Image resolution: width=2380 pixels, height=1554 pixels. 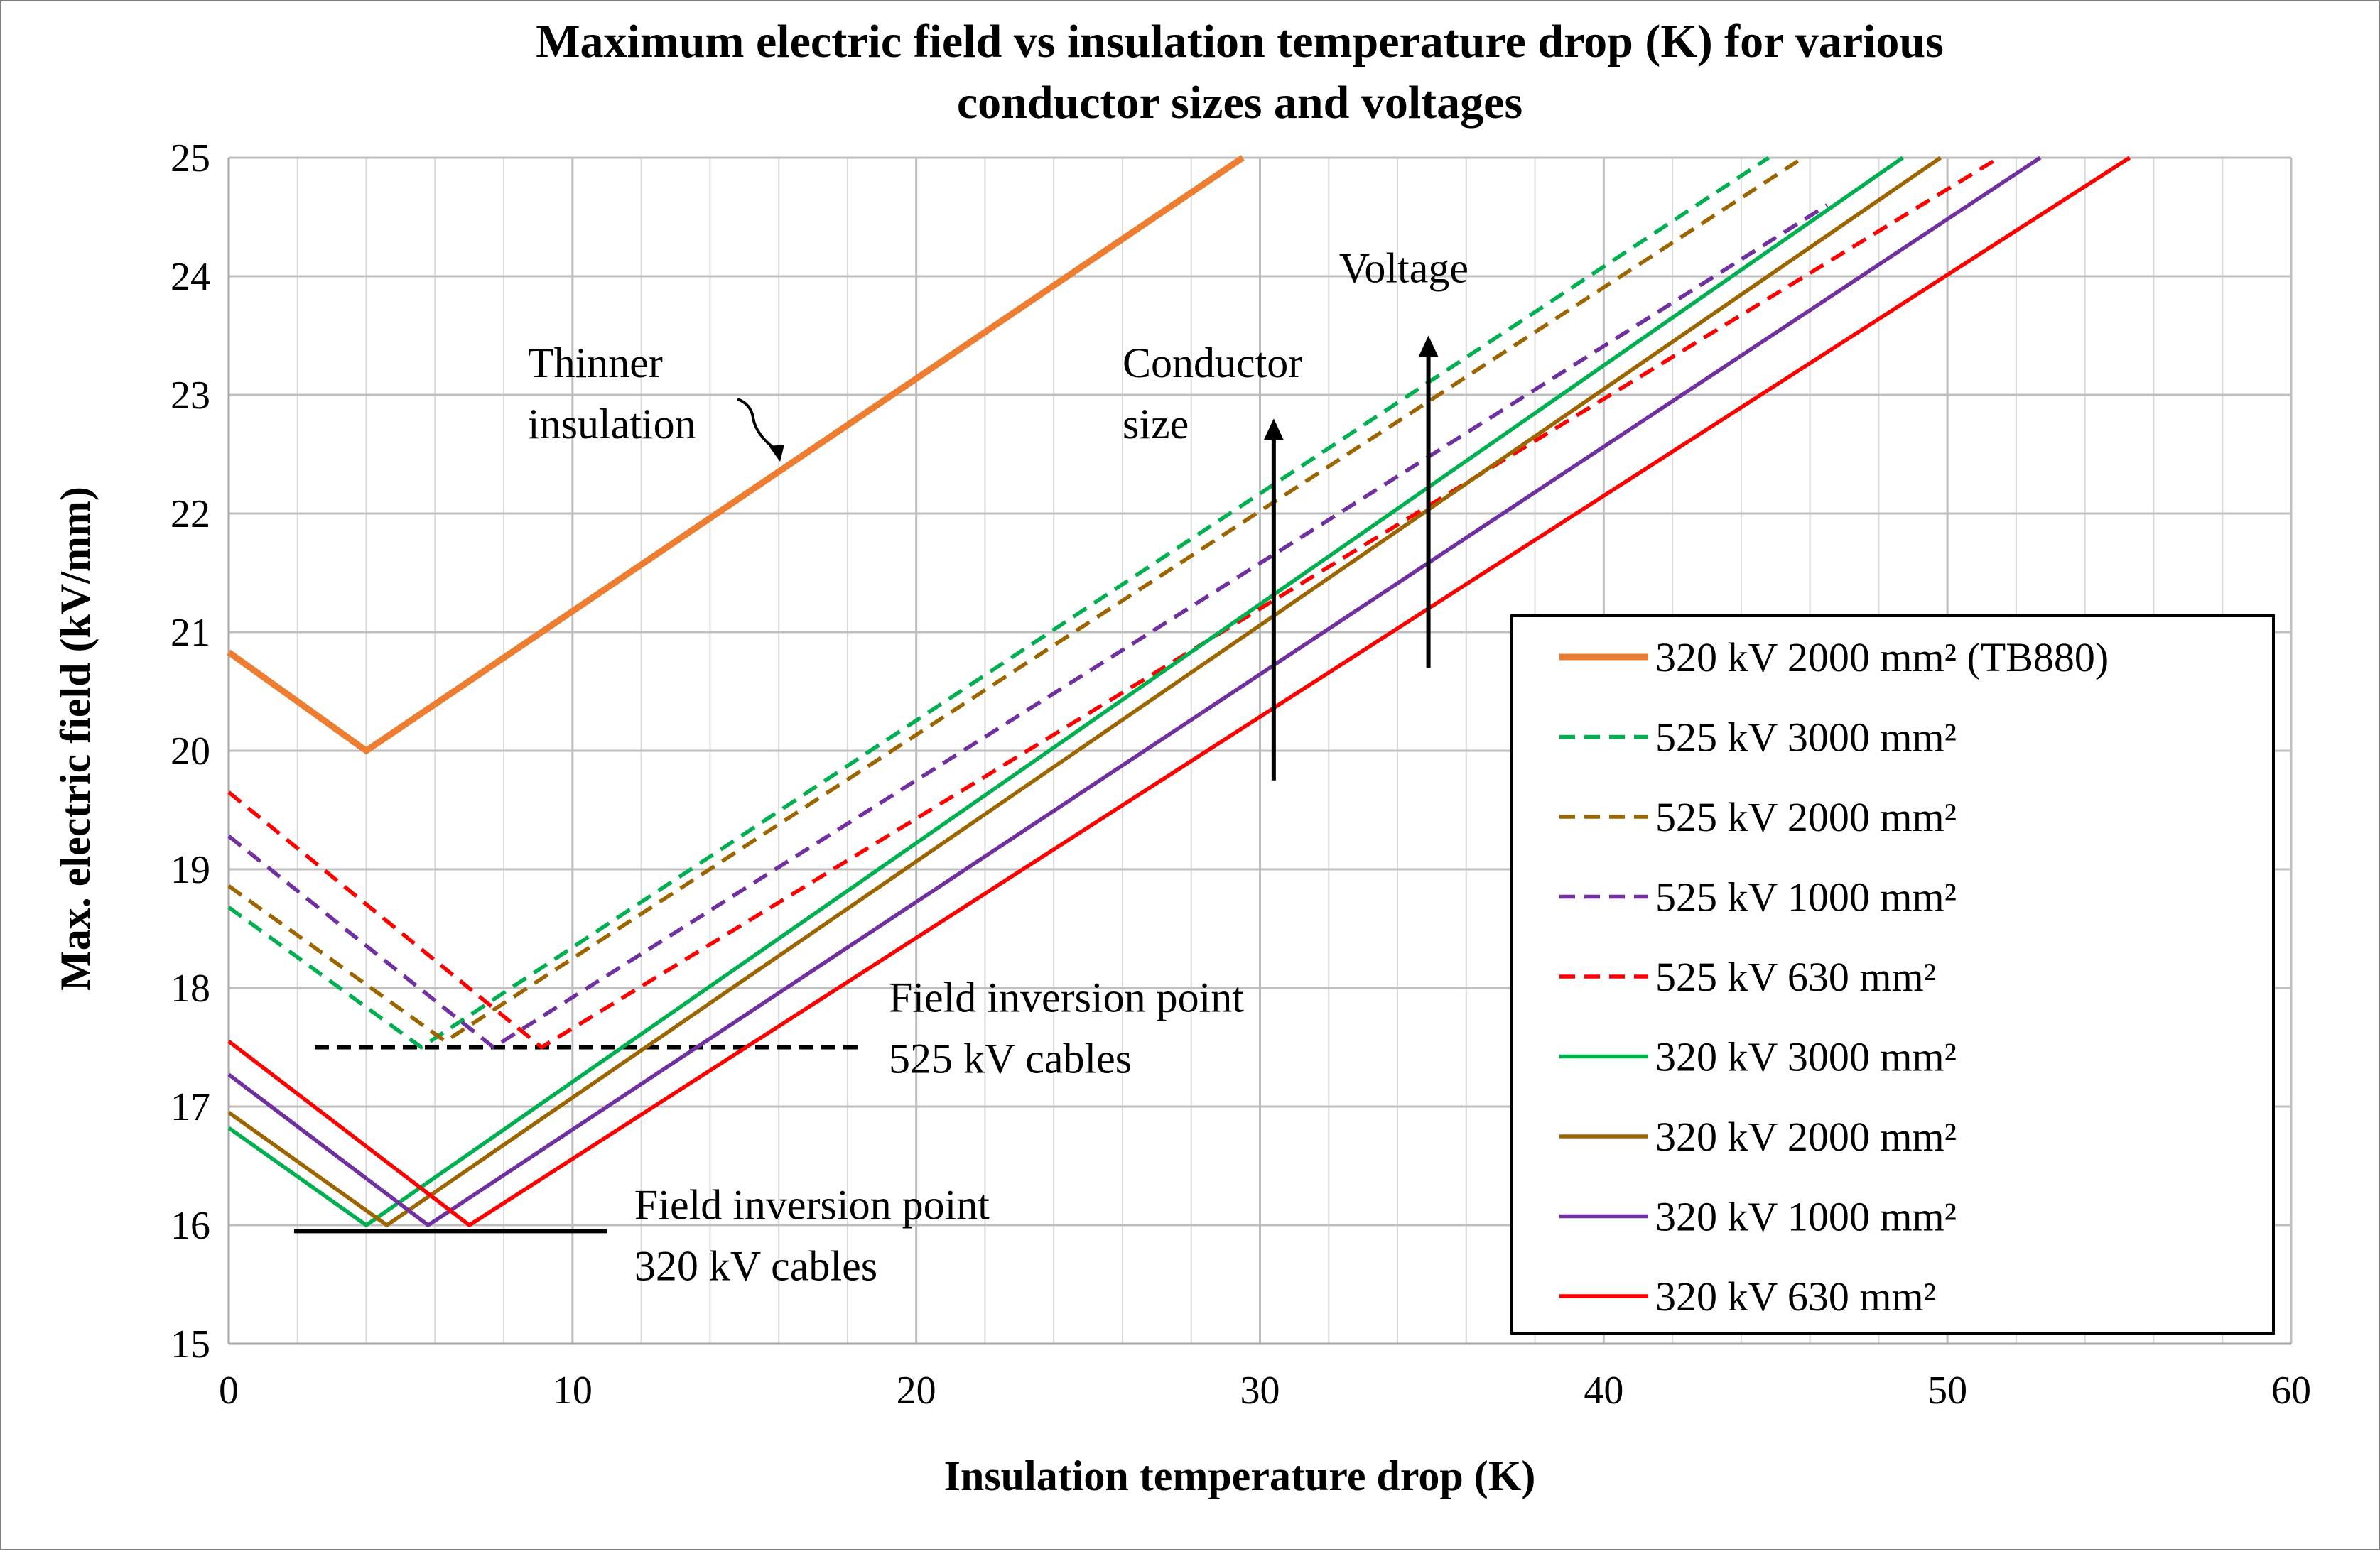 I want to click on x-tick-label: 60, so click(x=2291, y=1391).